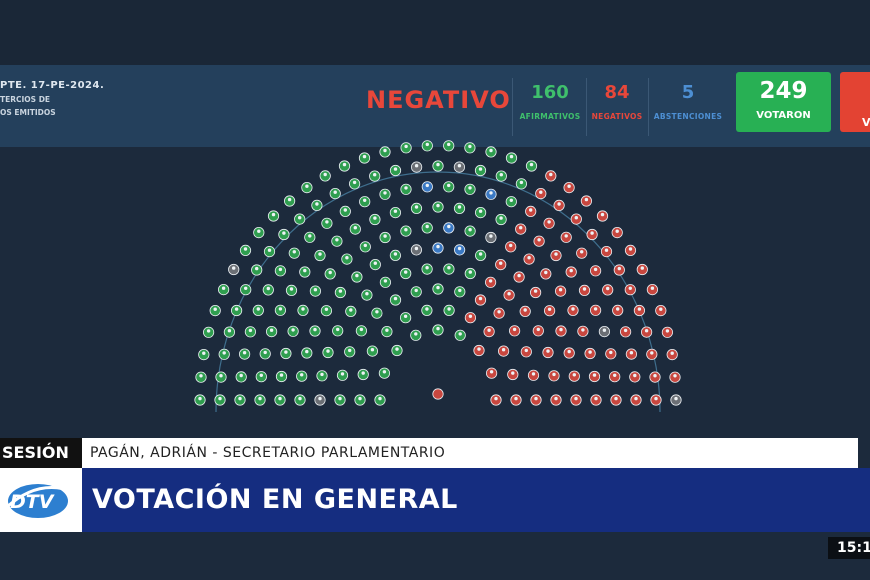  Describe the element at coordinates (550, 92) in the screenshot. I see `afirmativos-count: 160` at that location.